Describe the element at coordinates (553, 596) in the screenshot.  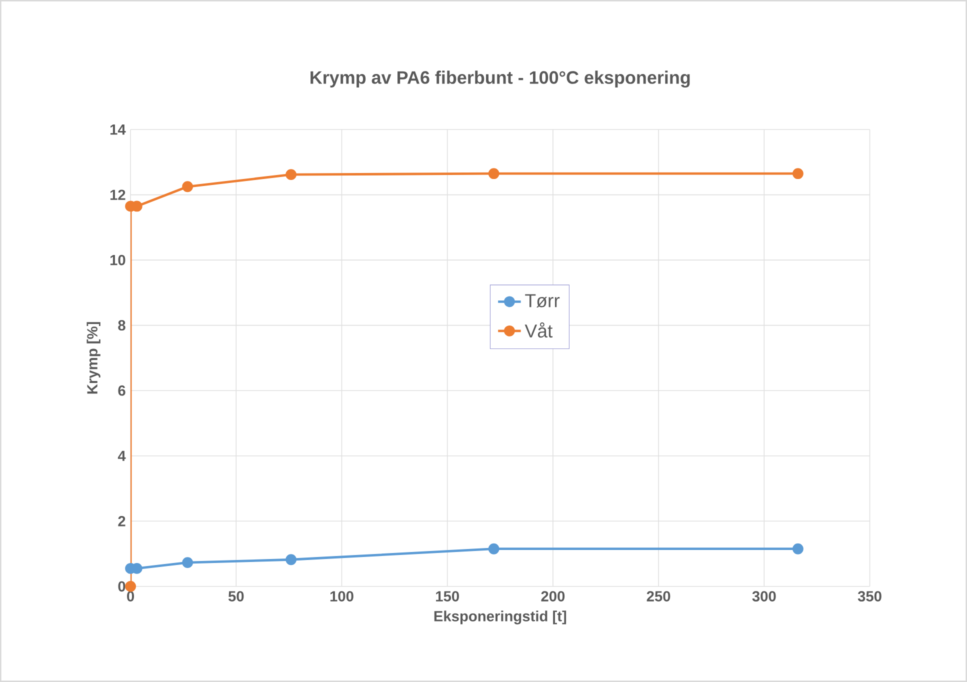
I see `x-tick-label: 200` at that location.